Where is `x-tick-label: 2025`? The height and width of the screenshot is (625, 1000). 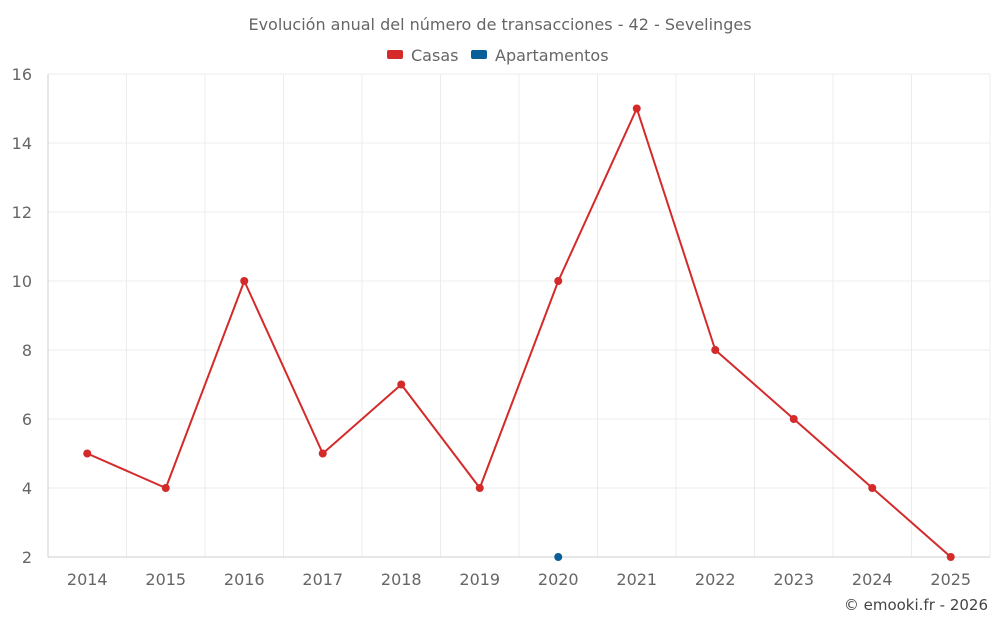 x-tick-label: 2025 is located at coordinates (950, 579).